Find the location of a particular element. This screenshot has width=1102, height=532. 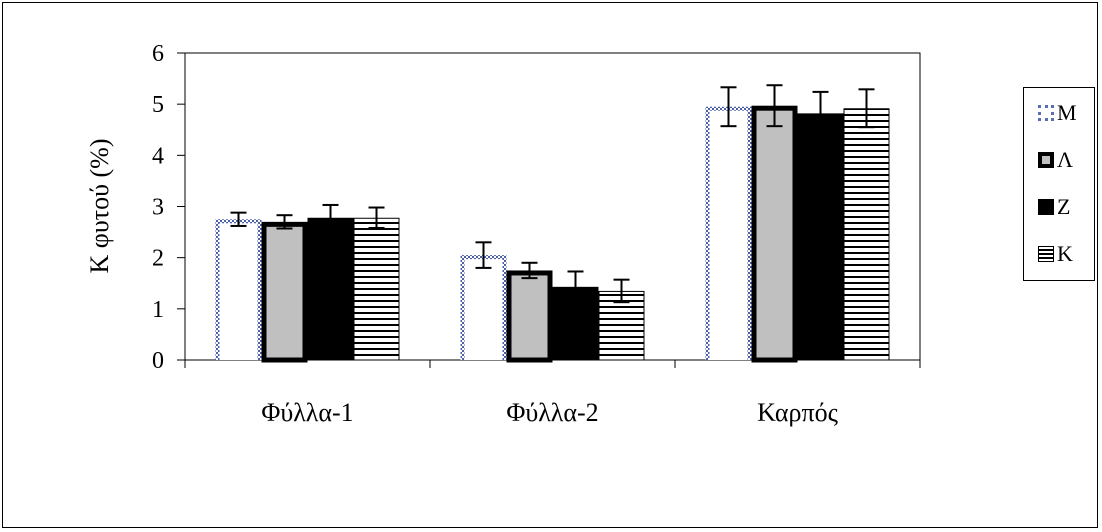

y-tick-label: 5 is located at coordinates (158, 105).